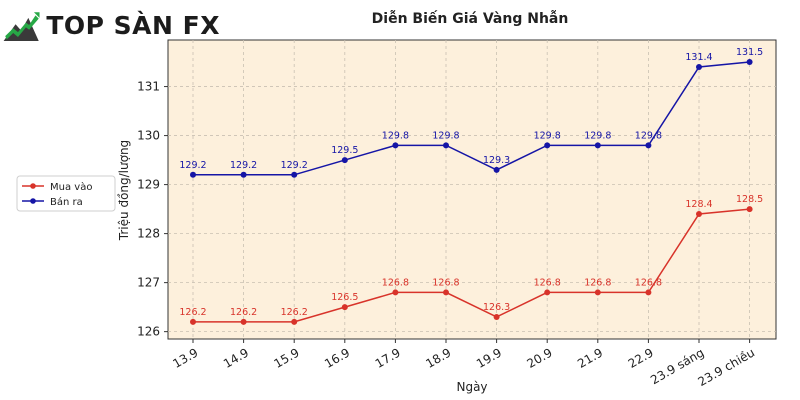  What do you see at coordinates (124, 190) in the screenshot?
I see `y-axis-label: Triệu đồng/lượng` at bounding box center [124, 190].